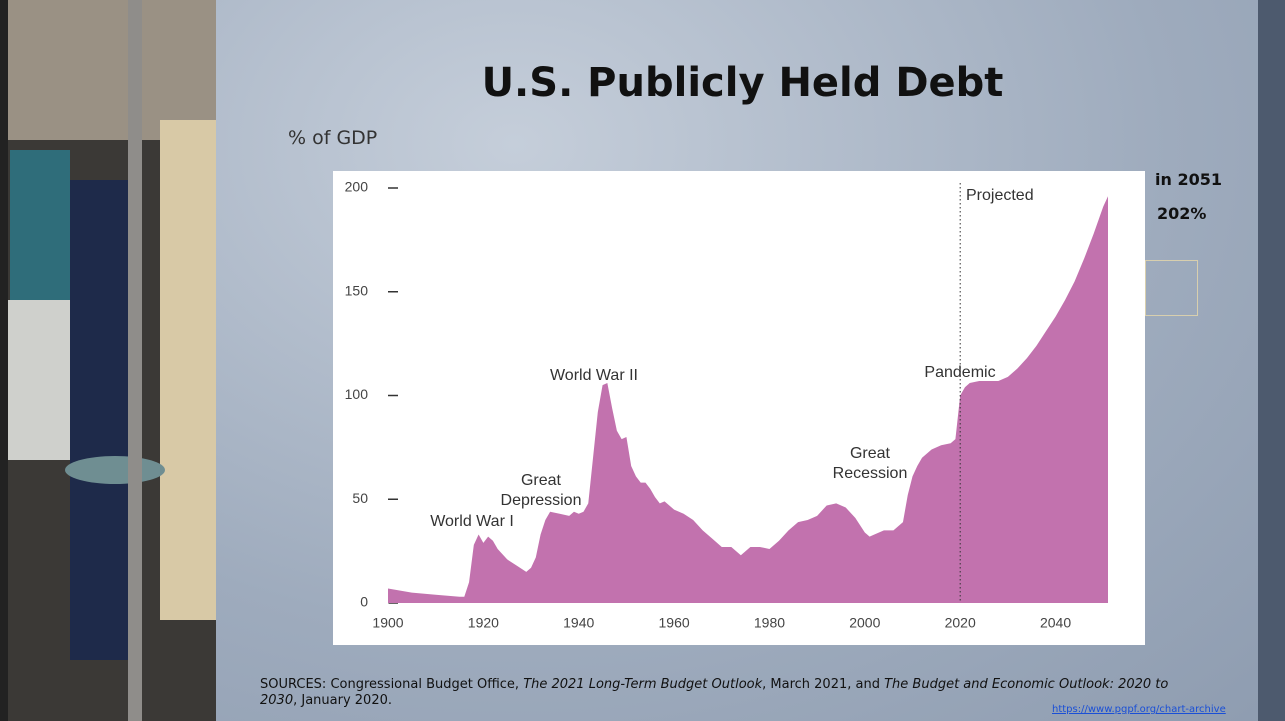  Describe the element at coordinates (674, 623) in the screenshot. I see `x-tick-label: 1960` at that location.